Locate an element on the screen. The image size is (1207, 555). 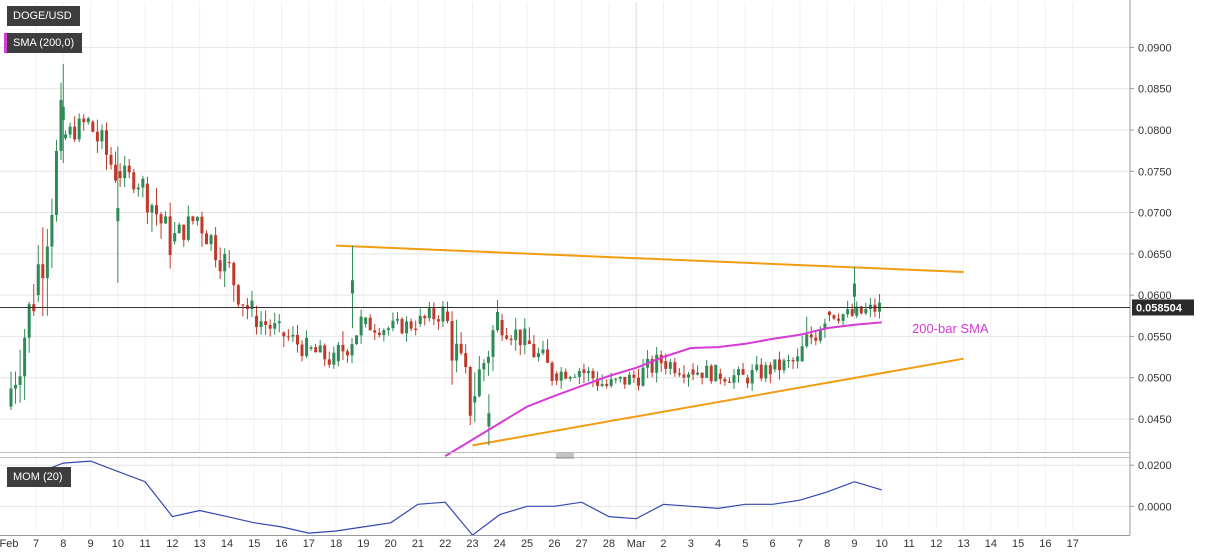
price-ytick-label: 0.0700 is located at coordinates (1155, 214).